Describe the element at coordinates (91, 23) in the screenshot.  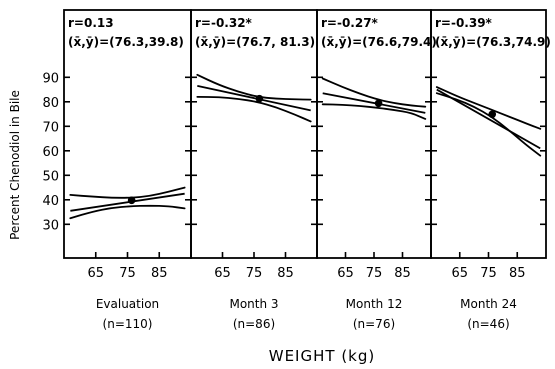
I see `correlation-label: r=0.13` at that location.